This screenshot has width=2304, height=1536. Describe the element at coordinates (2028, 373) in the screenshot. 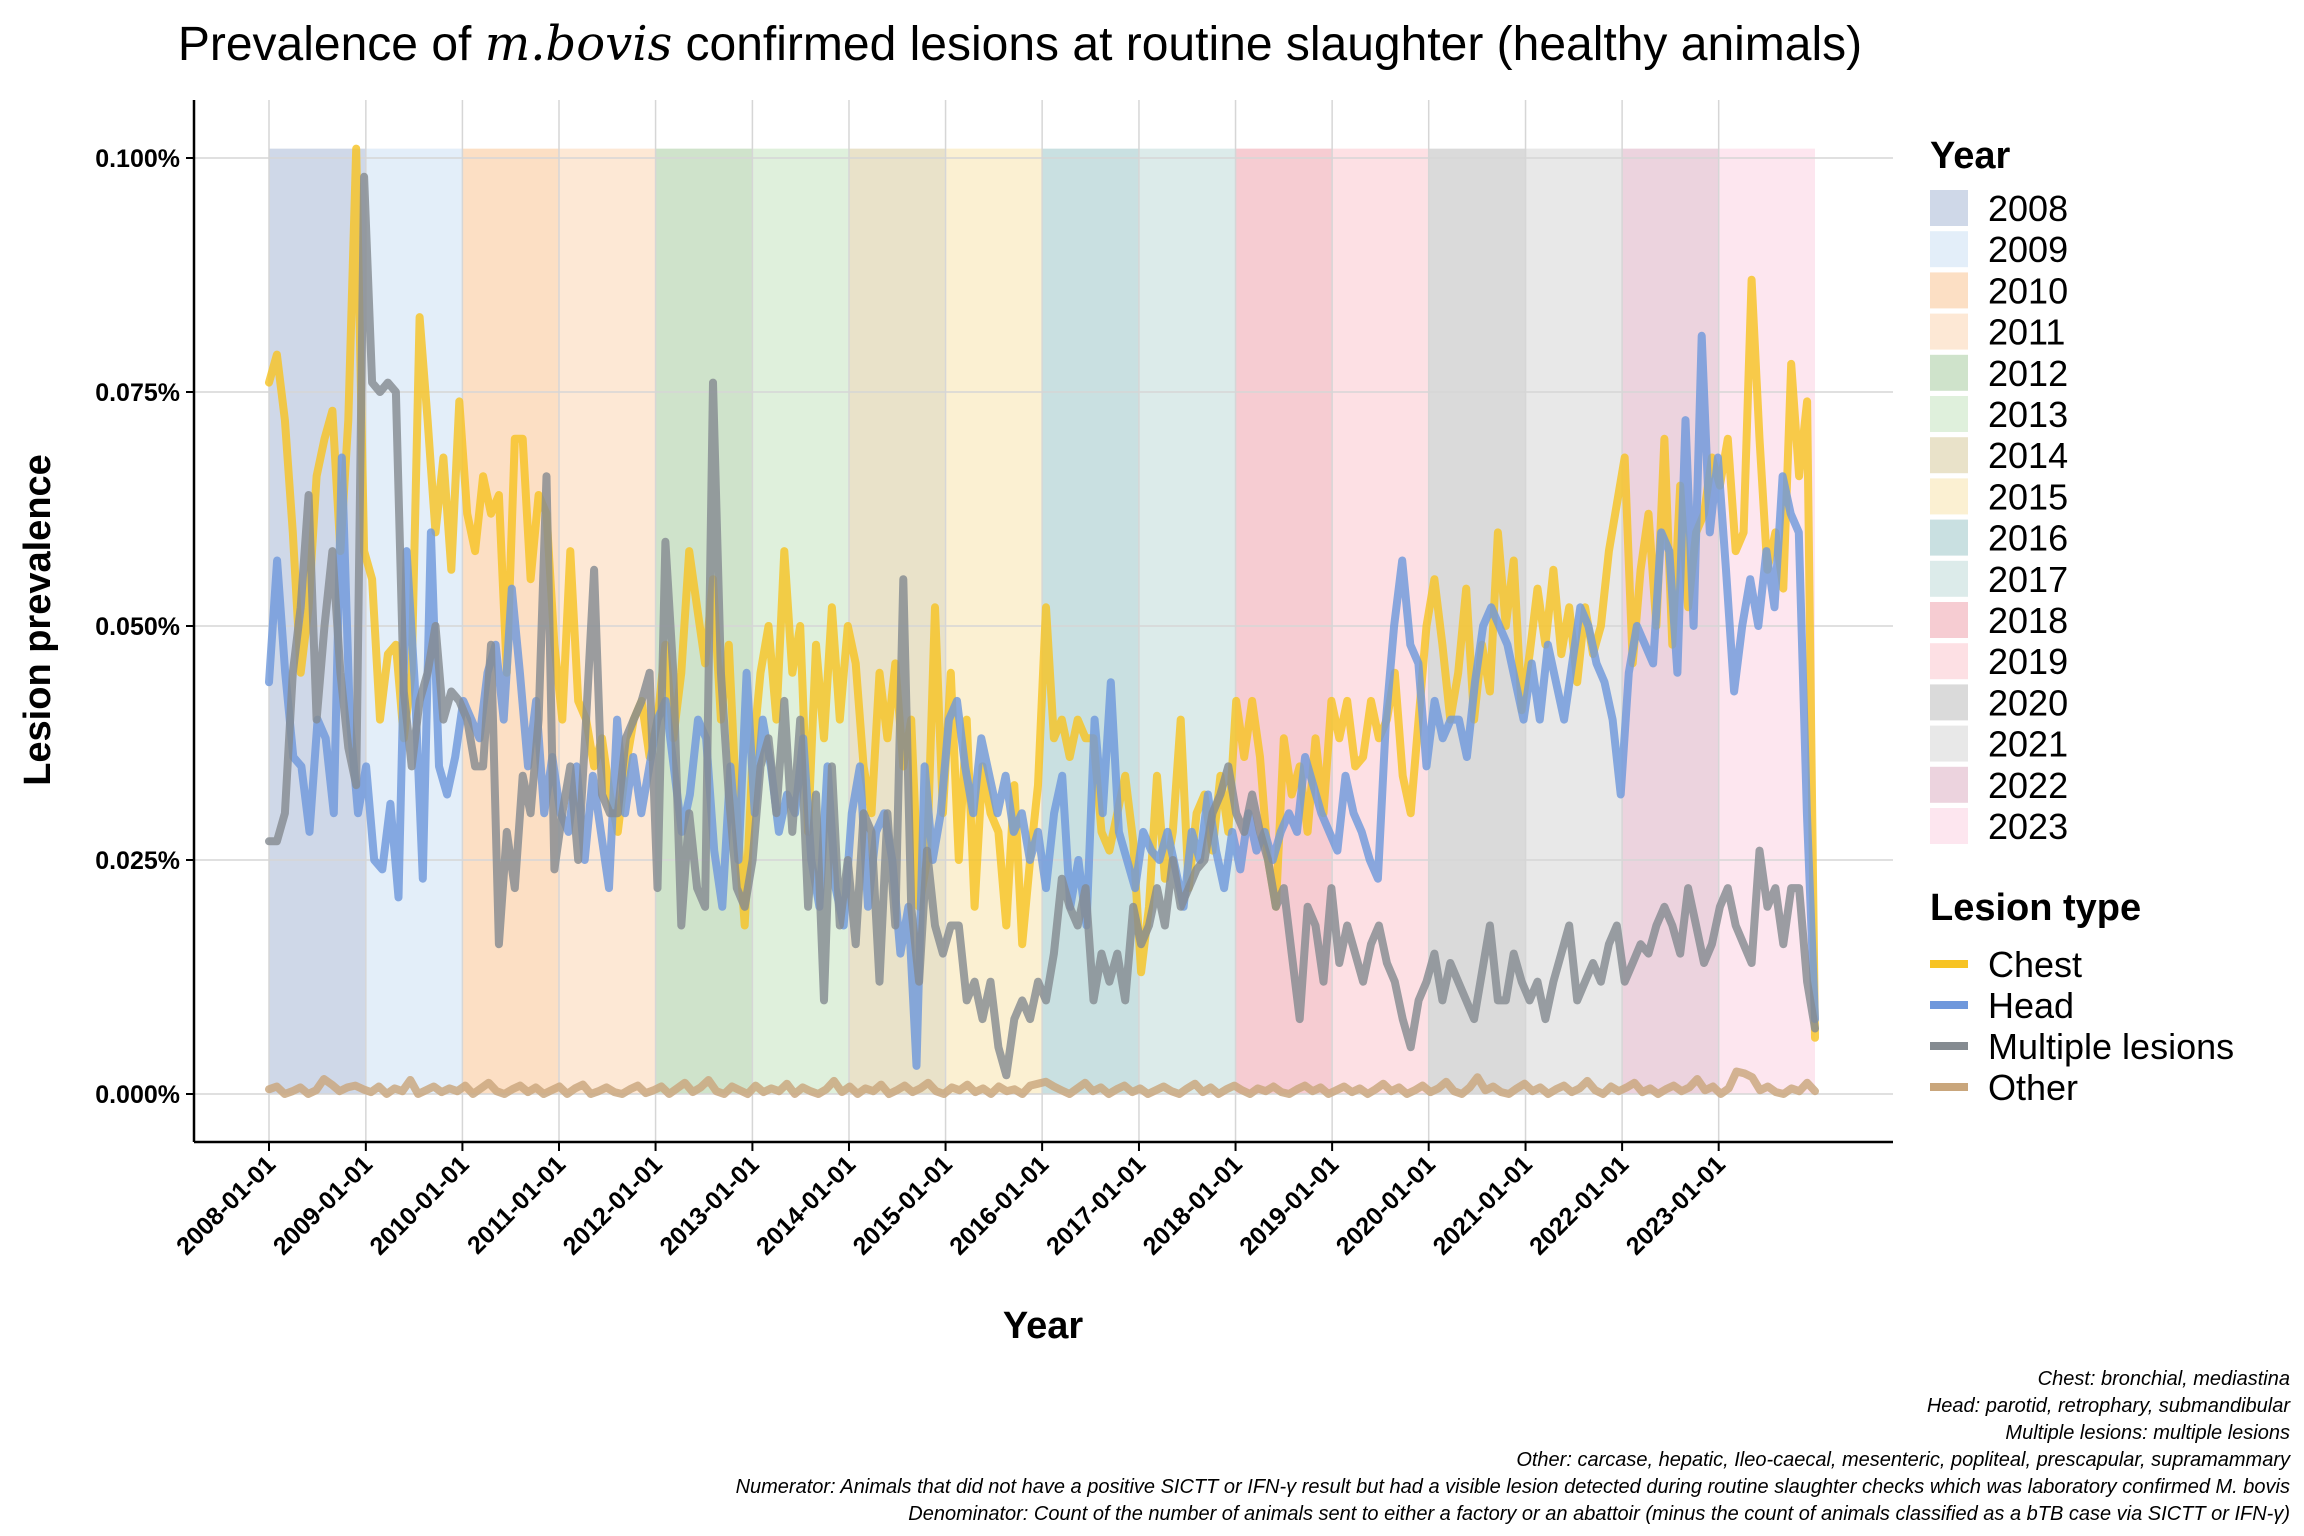

I see `year-legend-label: 2012` at that location.